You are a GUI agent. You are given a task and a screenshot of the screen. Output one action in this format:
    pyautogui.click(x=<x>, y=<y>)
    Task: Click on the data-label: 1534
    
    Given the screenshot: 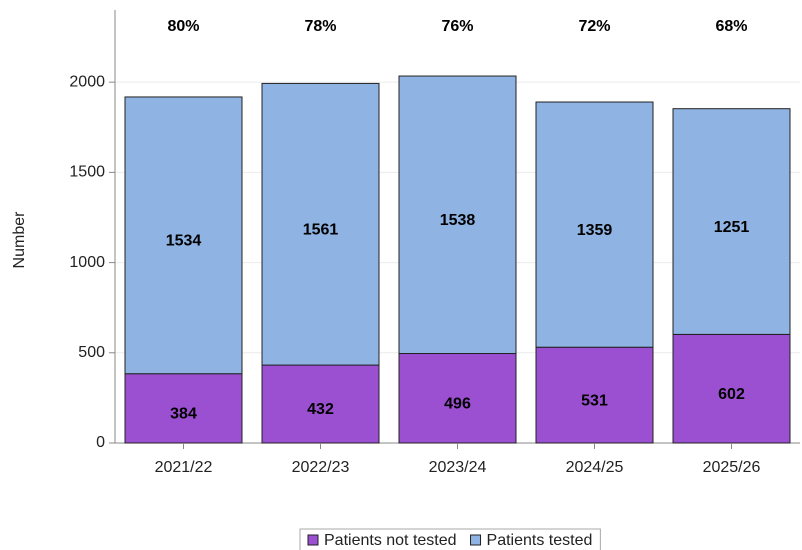 What is the action you would take?
    pyautogui.click(x=184, y=241)
    